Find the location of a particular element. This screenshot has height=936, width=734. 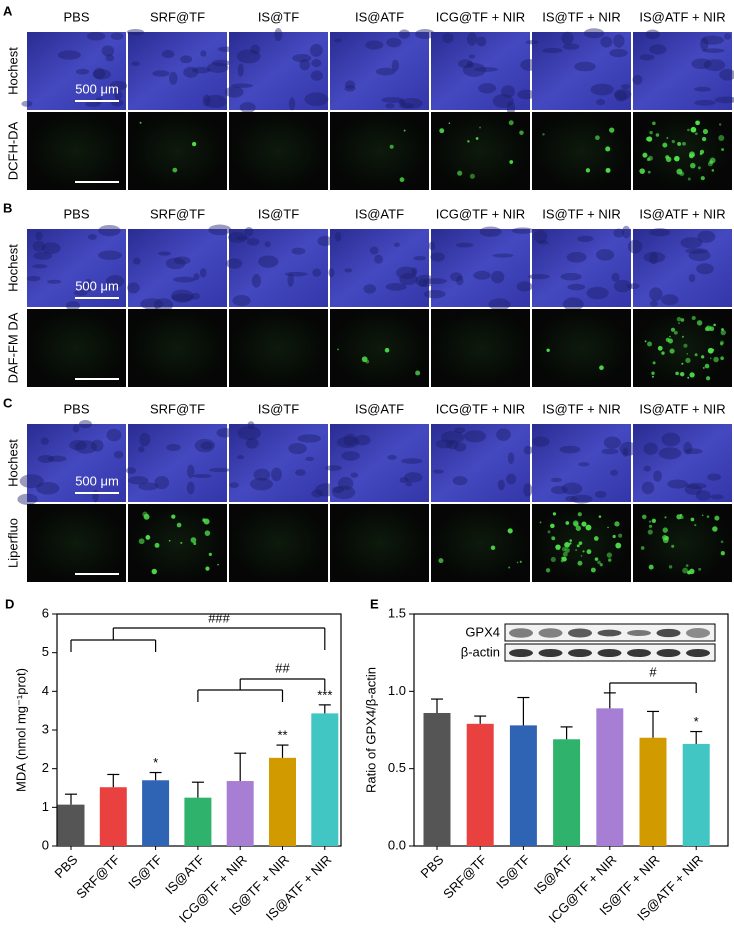

significance: * is located at coordinates (155, 762).